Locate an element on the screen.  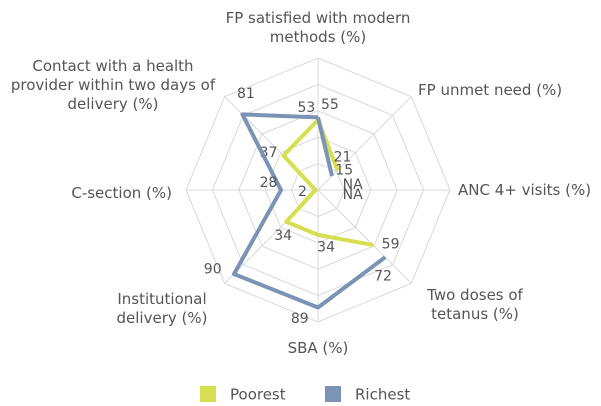
value-label: 28 is located at coordinates (269, 183).